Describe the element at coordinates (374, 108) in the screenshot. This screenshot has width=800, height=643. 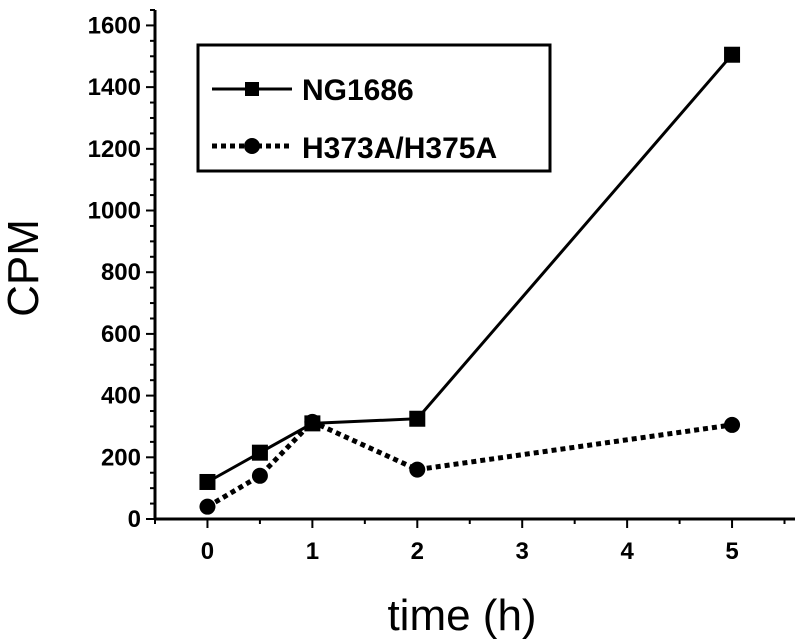
I see `legend: NG1686 H373A/H375A` at that location.